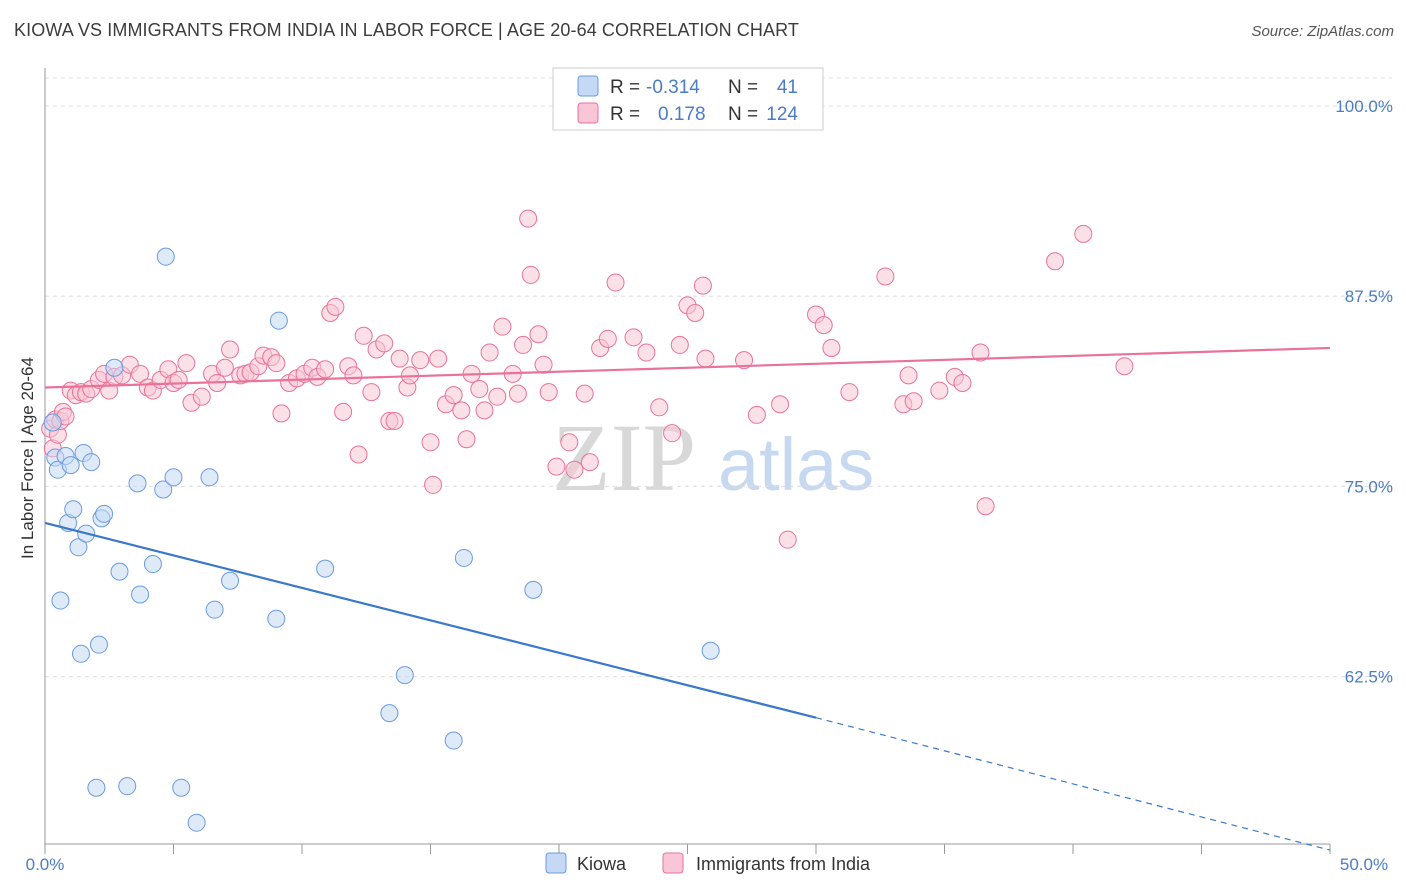  What do you see at coordinates (796, 464) in the screenshot?
I see `watermark-atlas: atlas` at bounding box center [796, 464].